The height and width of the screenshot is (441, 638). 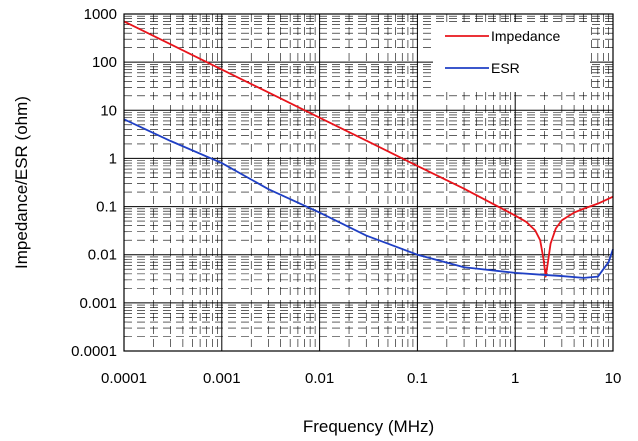 I want to click on y-axis-label: Impedance/ESR (ohm), so click(x=21, y=182).